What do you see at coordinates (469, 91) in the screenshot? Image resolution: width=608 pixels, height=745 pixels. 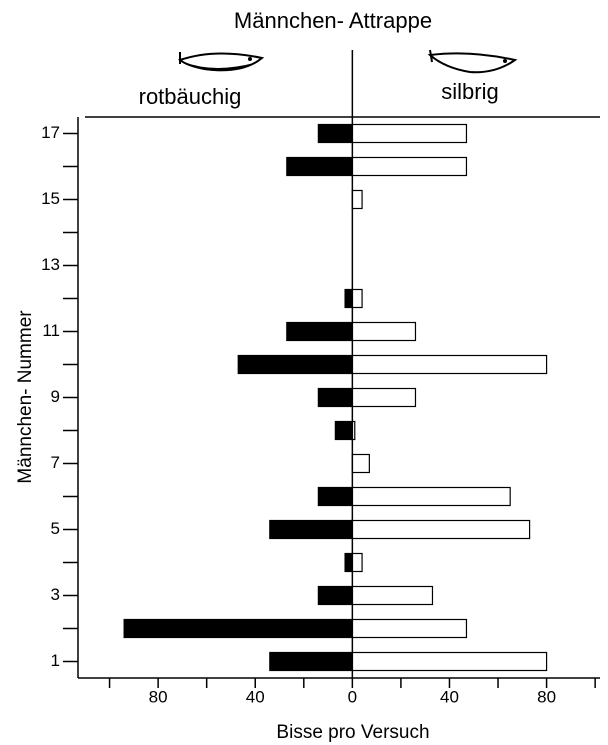 I see `legend-right: silbrig` at bounding box center [469, 91].